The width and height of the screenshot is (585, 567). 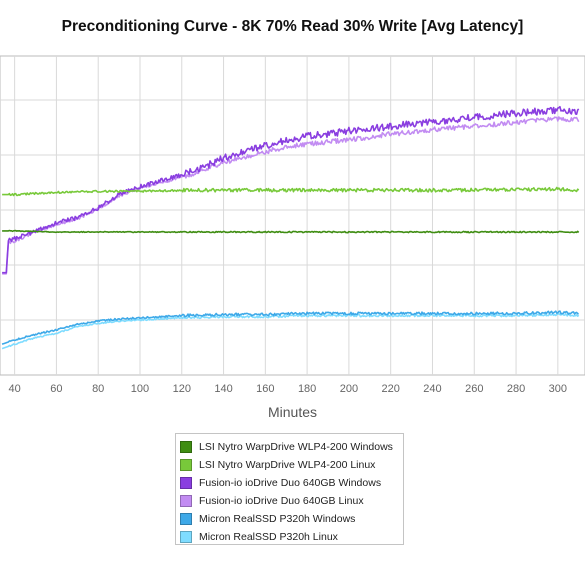 What do you see at coordinates (15, 389) in the screenshot?
I see `x-tick-label: 40` at bounding box center [15, 389].